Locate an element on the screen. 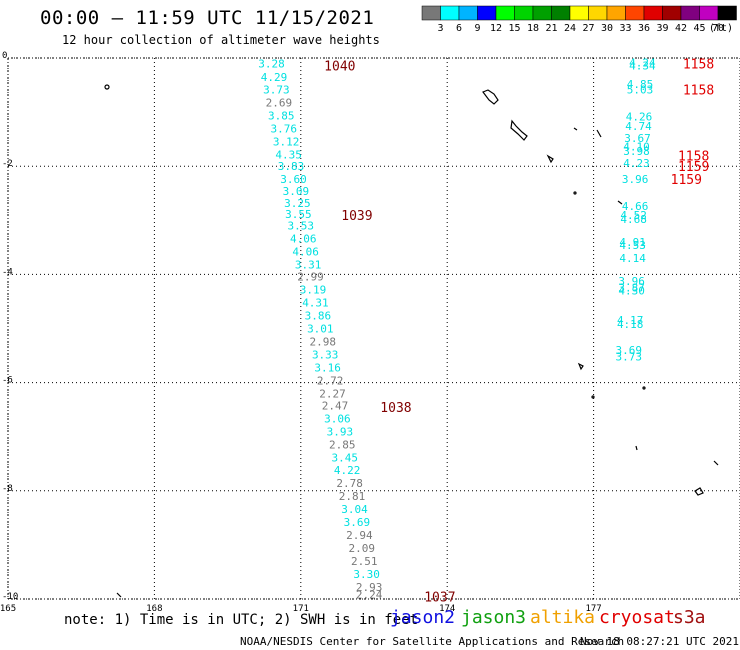 The width and height of the screenshot is (740, 650). latitude-label: 0 is located at coordinates (4, 56).